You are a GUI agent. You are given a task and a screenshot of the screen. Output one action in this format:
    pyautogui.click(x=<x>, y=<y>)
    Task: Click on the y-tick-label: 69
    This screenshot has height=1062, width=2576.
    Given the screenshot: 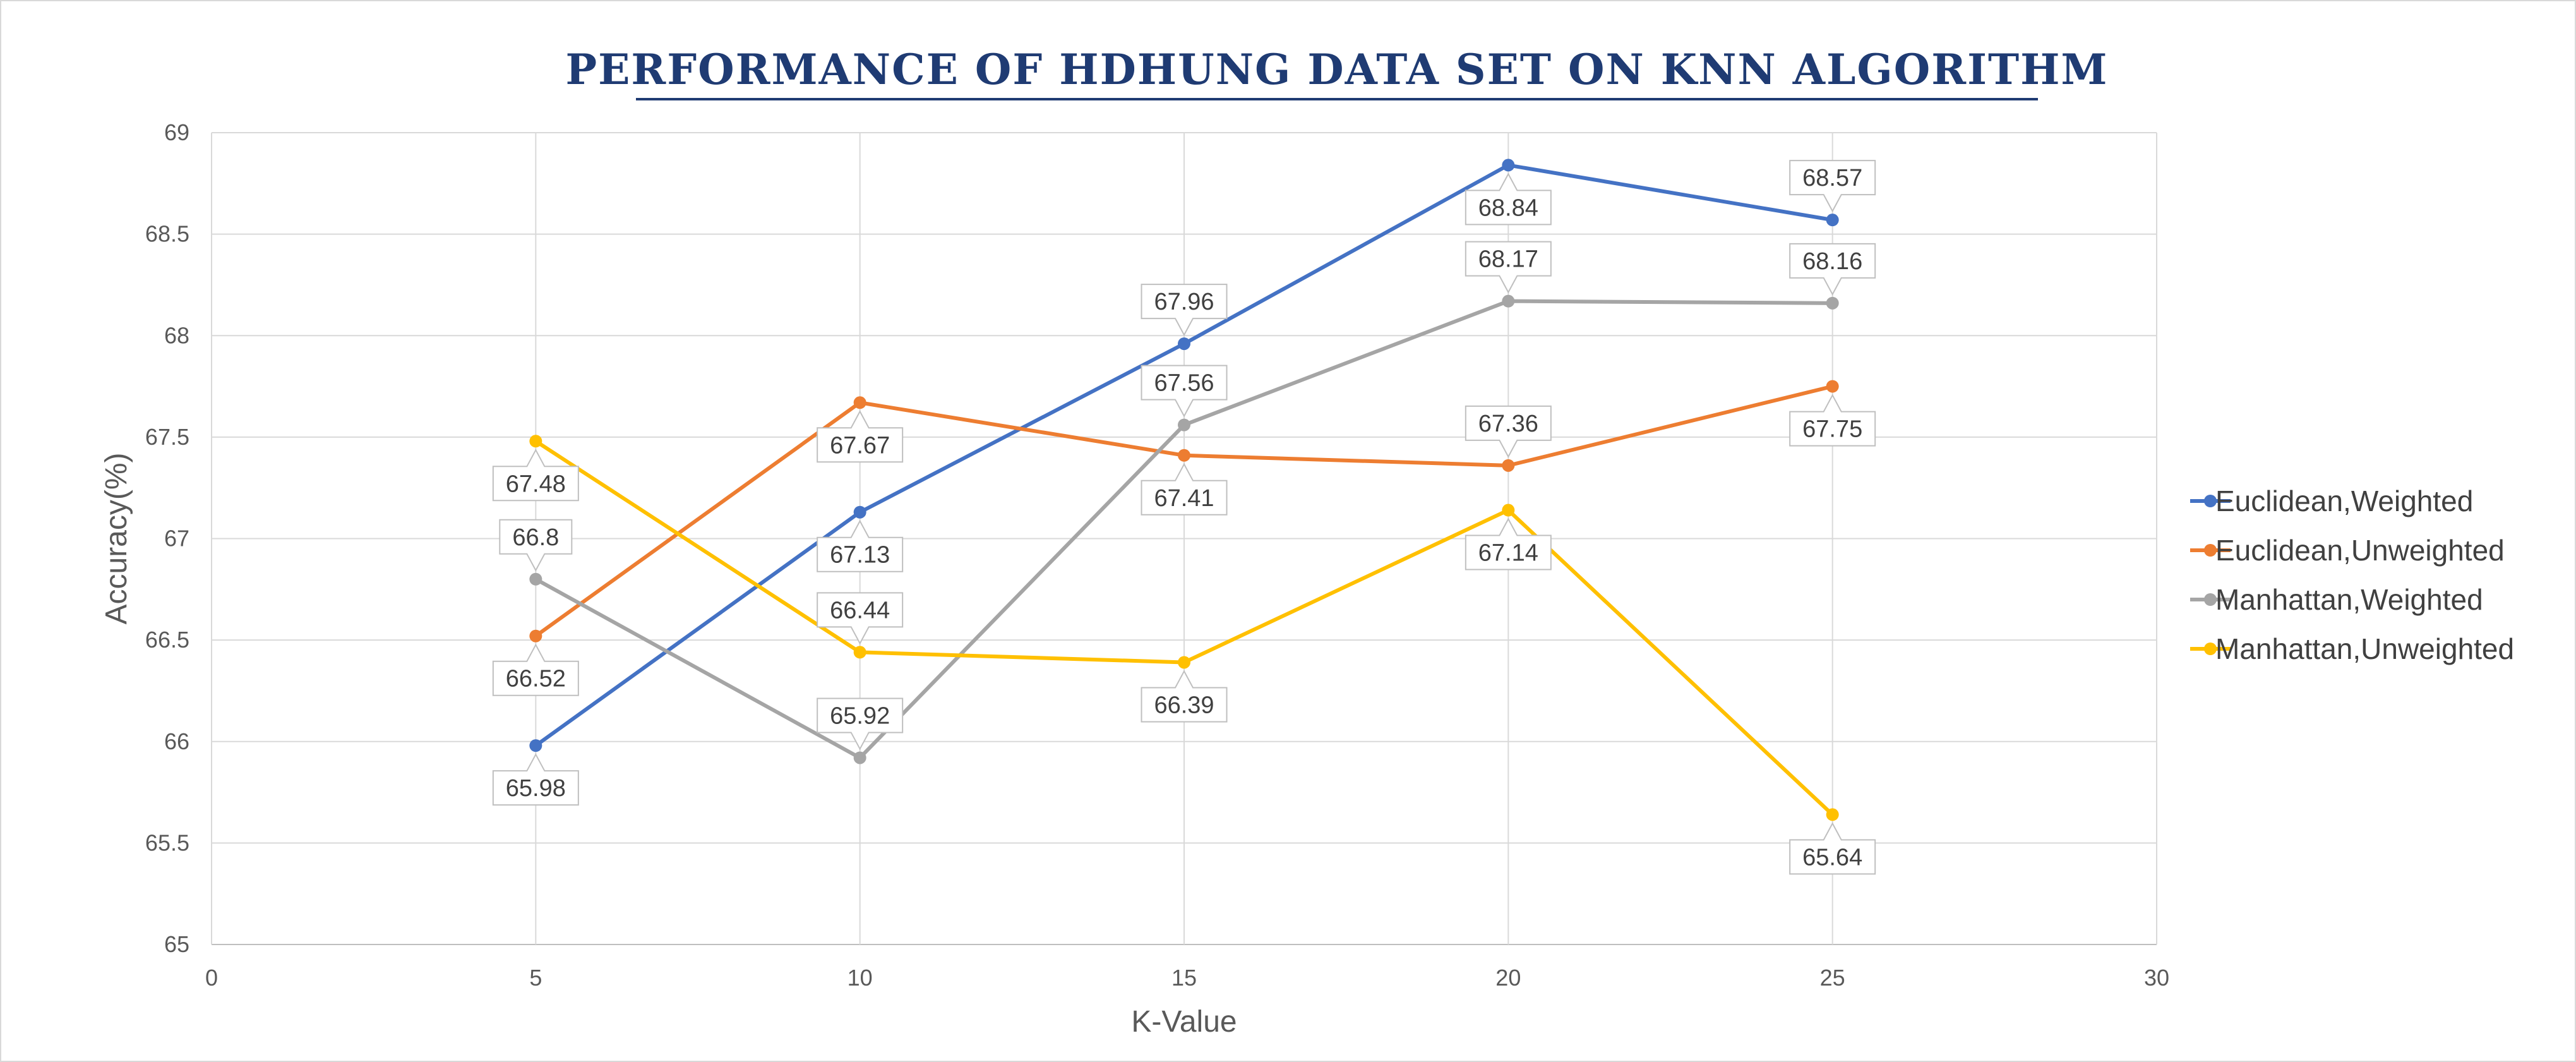 What is the action you would take?
    pyautogui.click(x=176, y=132)
    